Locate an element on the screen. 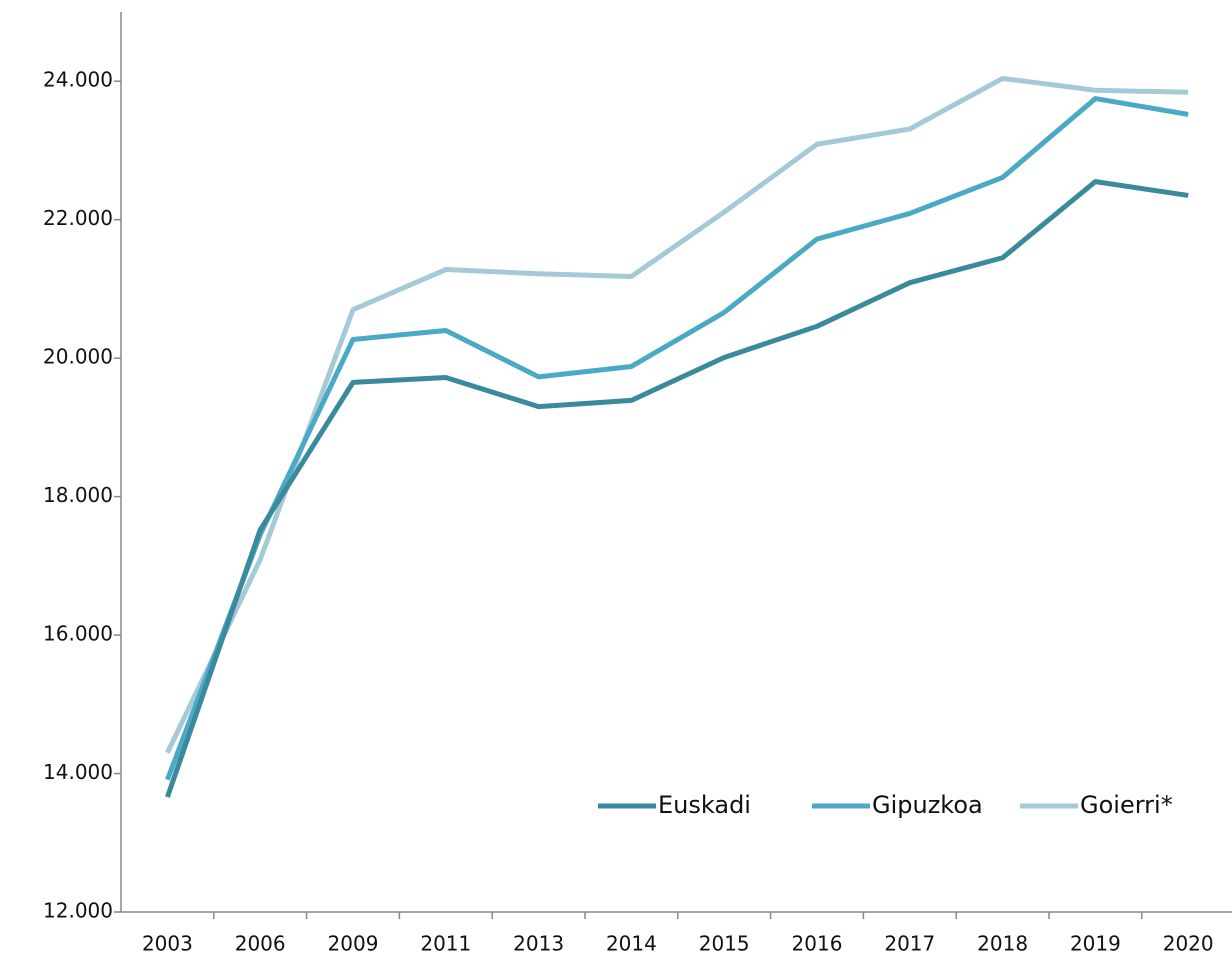 Image resolution: width=1232 pixels, height=959 pixels. x-tick-label: 2017 is located at coordinates (909, 944).